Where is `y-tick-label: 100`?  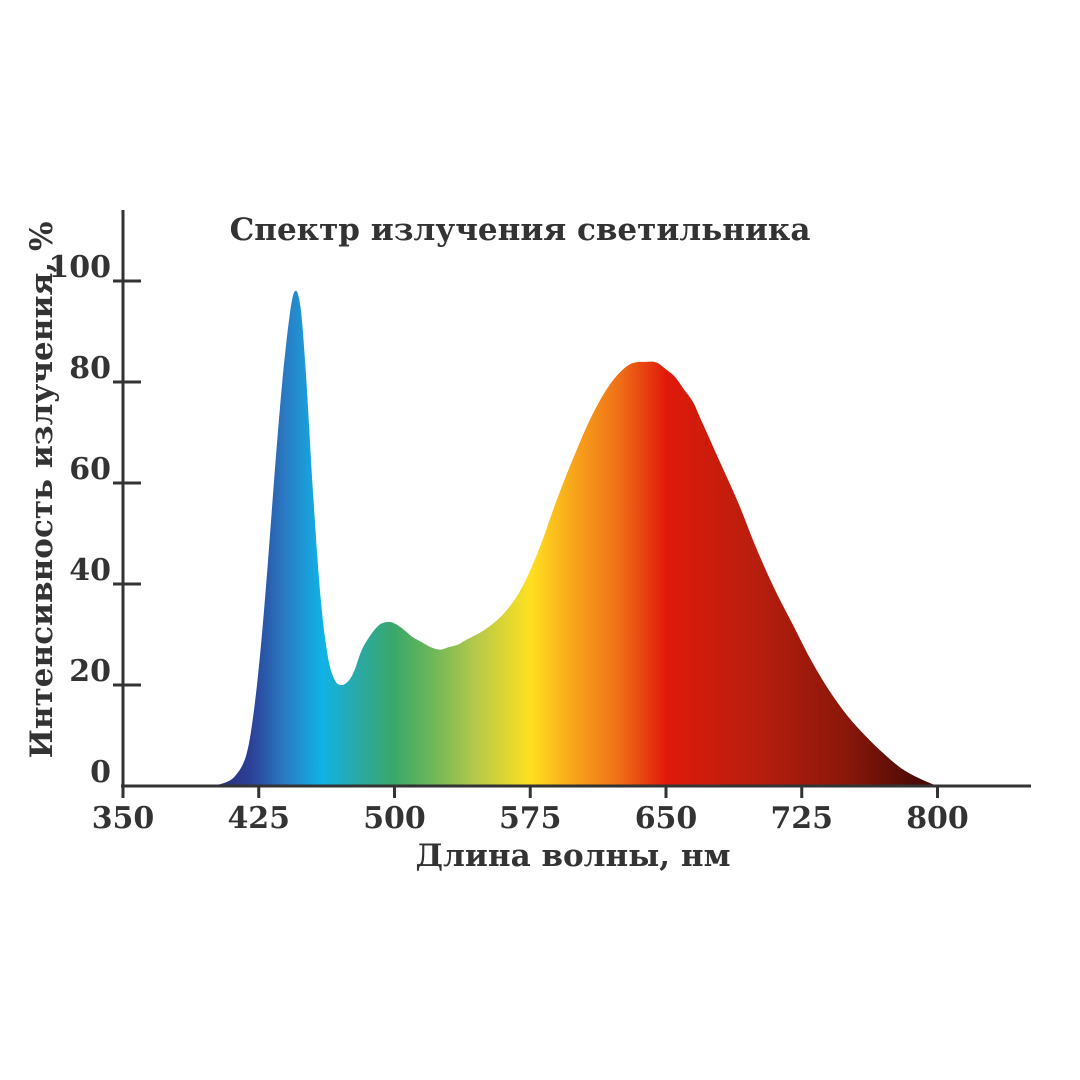 y-tick-label: 100 is located at coordinates (79, 267).